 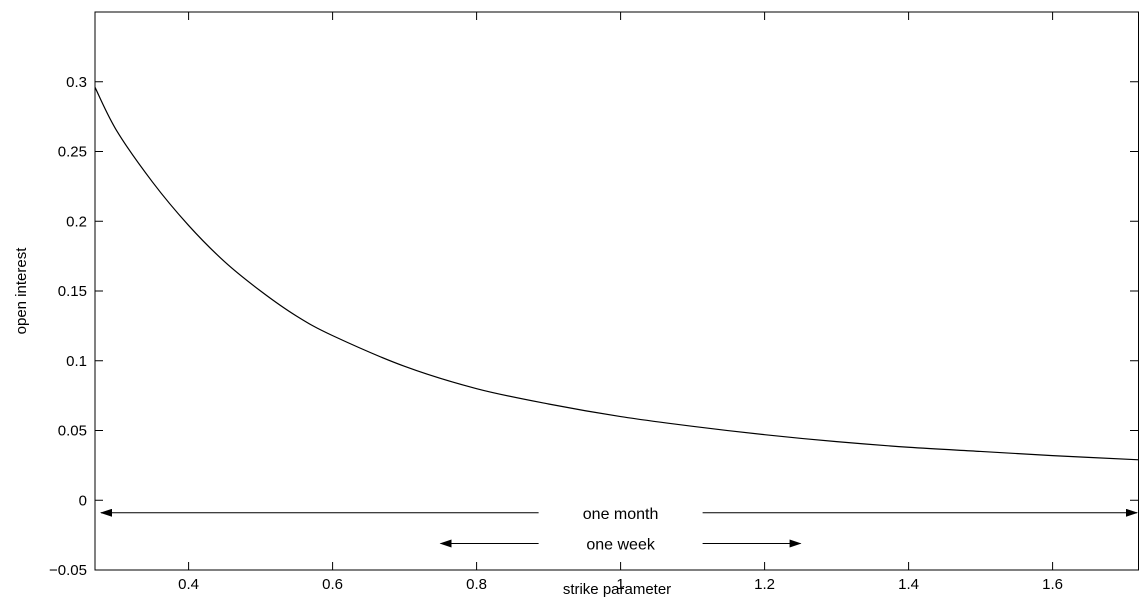 What do you see at coordinates (188, 584) in the screenshot?
I see `x-tick-label: 0.4` at bounding box center [188, 584].